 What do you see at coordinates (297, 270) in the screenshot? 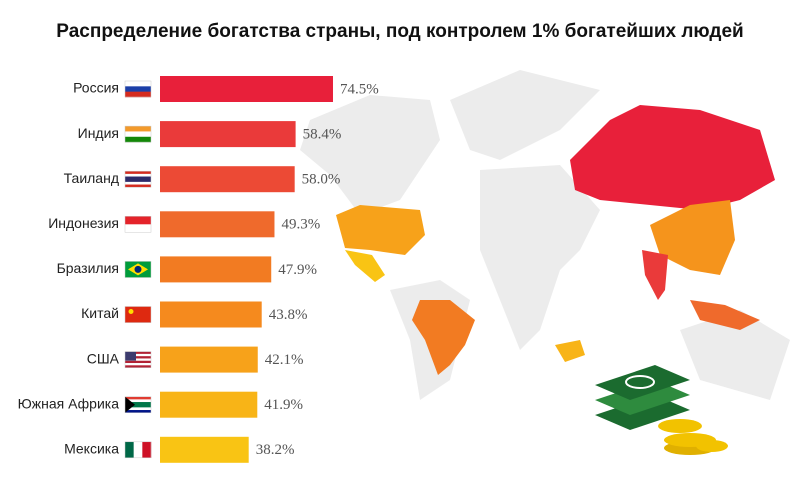
I see `value-label: 47.9%` at bounding box center [297, 270].